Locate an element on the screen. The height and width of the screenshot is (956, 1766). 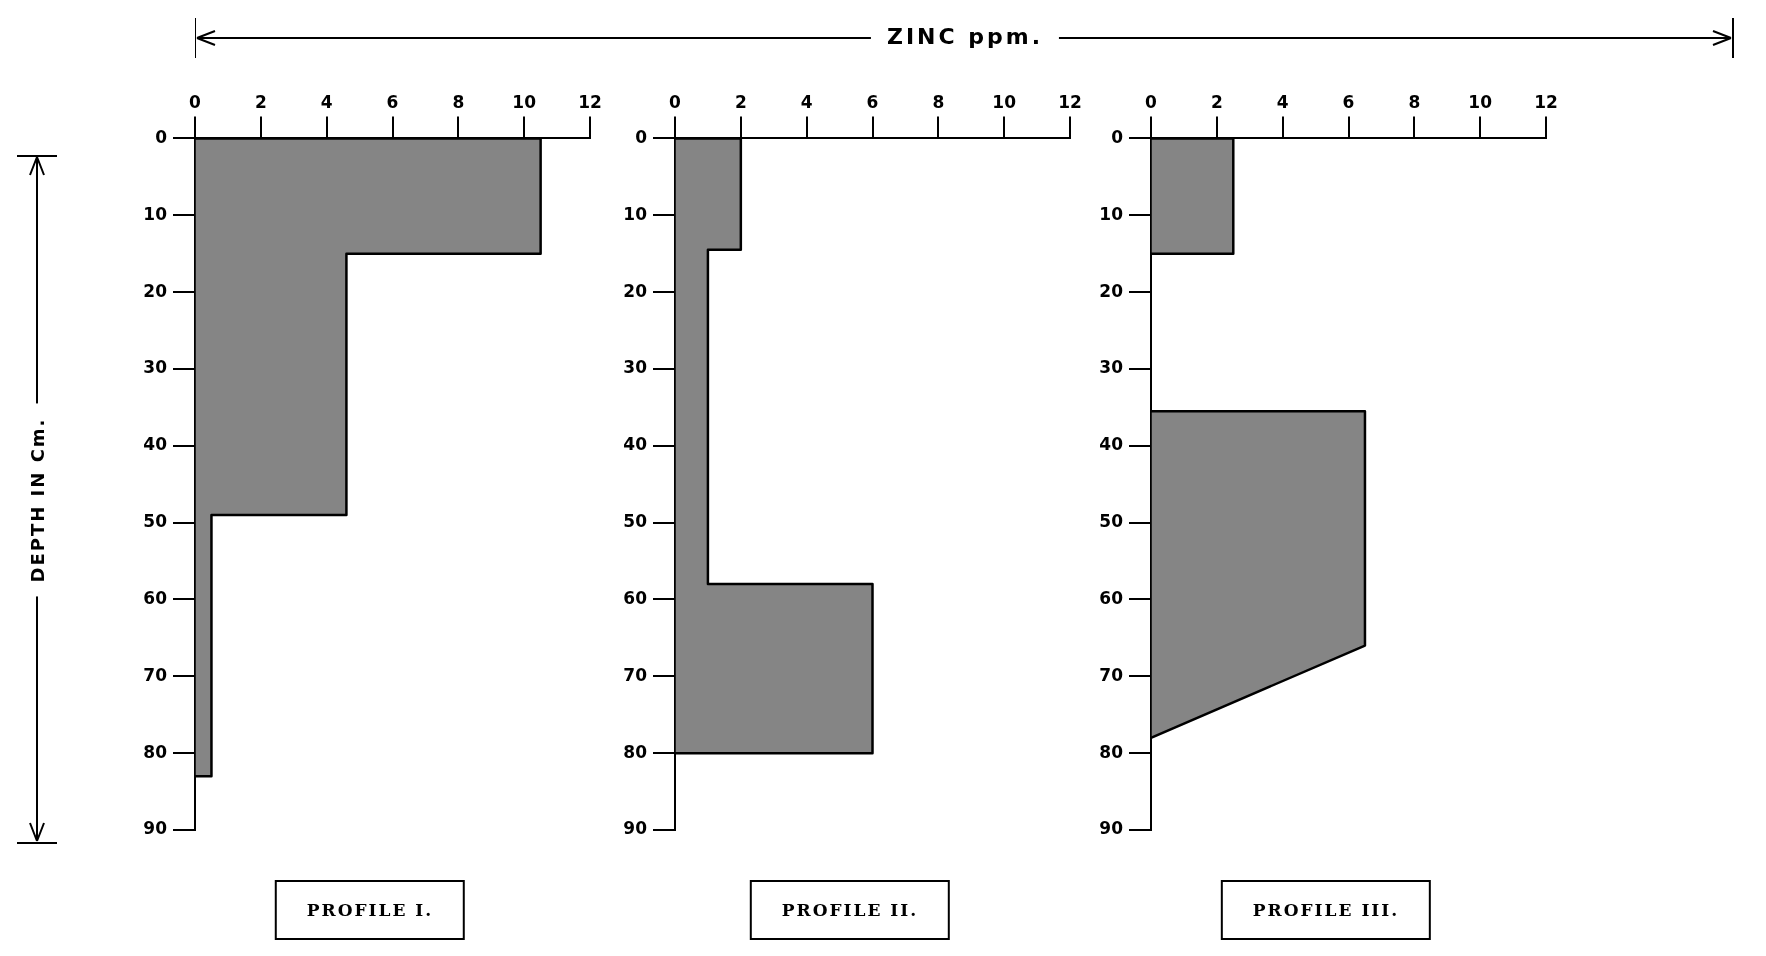
x-axis-title: ZINC ppm. is located at coordinates (965, 36).